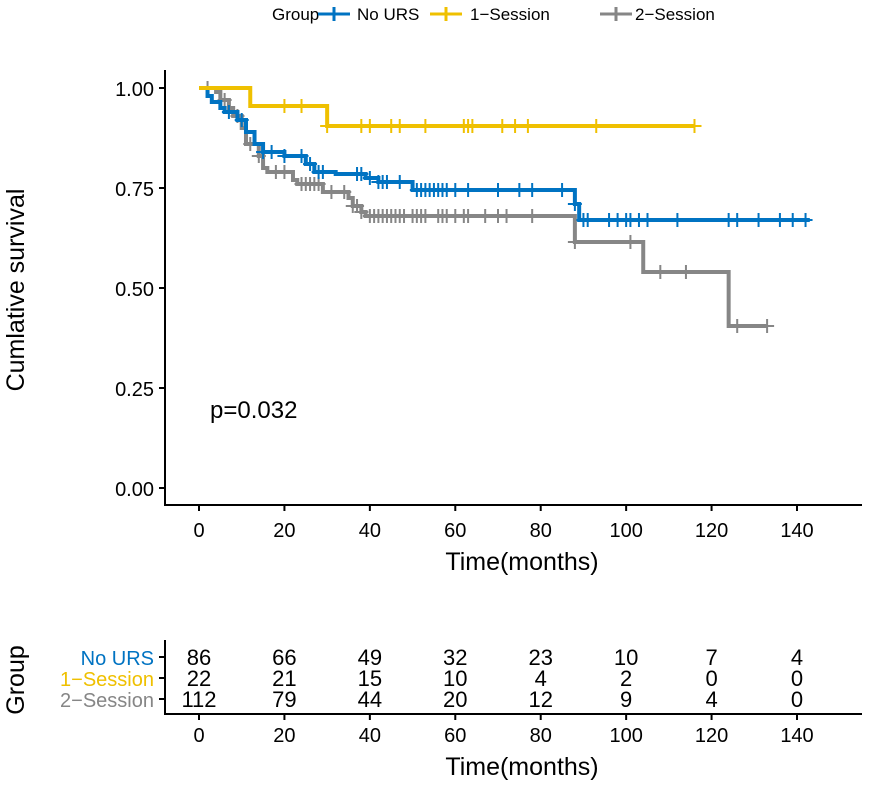 The image size is (882, 790). What do you see at coordinates (16, 290) in the screenshot?
I see `y-axis-label: Cumlative survival` at bounding box center [16, 290].